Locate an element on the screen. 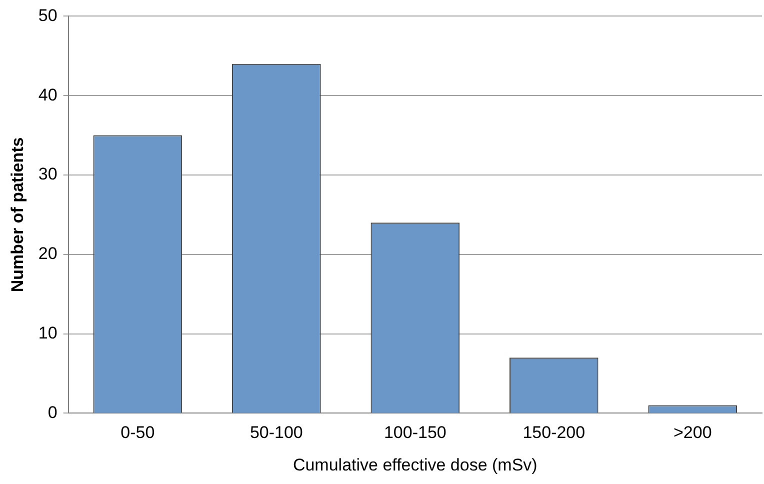 The image size is (764, 484). y-tick-label: 20 is located at coordinates (48, 254).